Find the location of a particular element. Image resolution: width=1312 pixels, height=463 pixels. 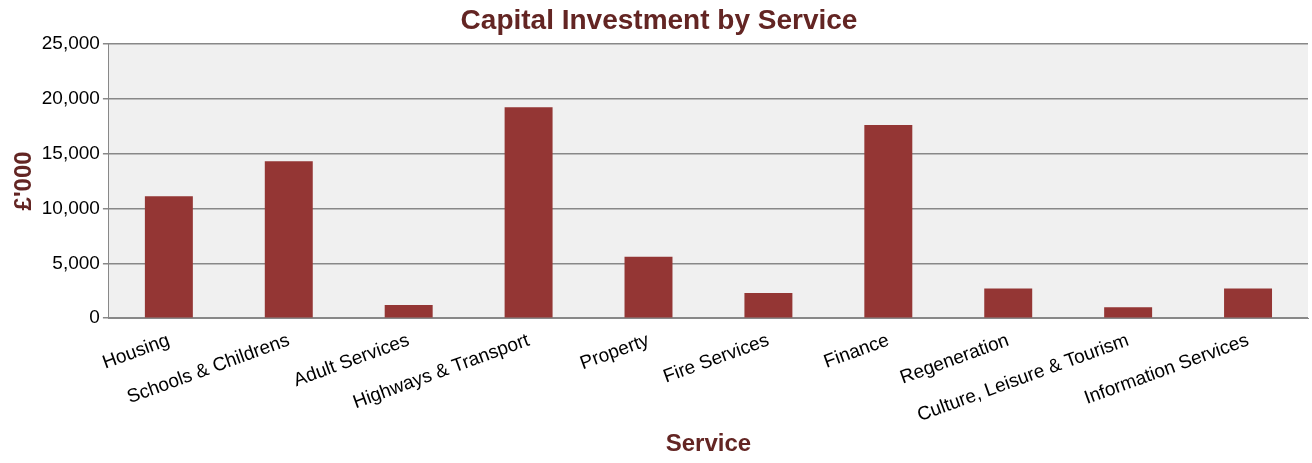

y-tick-label: 15,000 is located at coordinates (70, 152).